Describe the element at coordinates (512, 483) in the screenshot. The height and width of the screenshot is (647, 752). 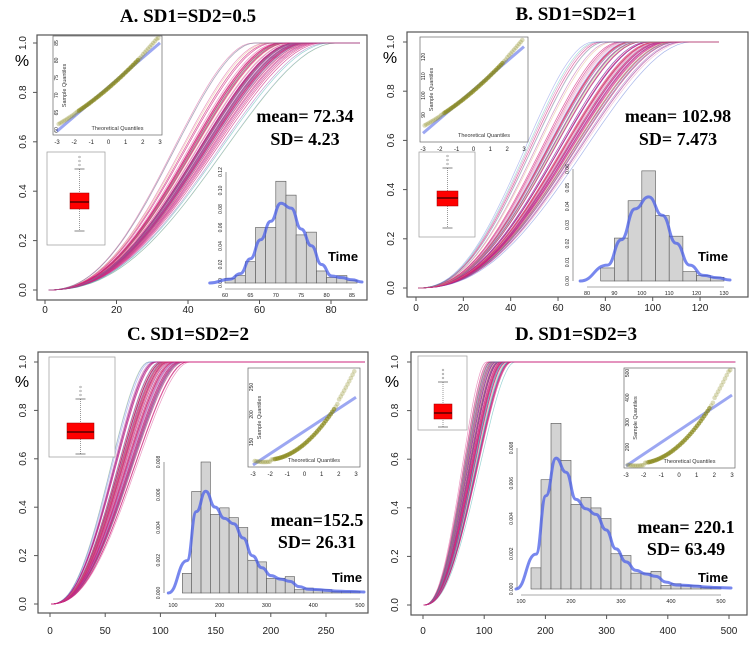
I see `hist-y-tick-label: 0.006` at that location.